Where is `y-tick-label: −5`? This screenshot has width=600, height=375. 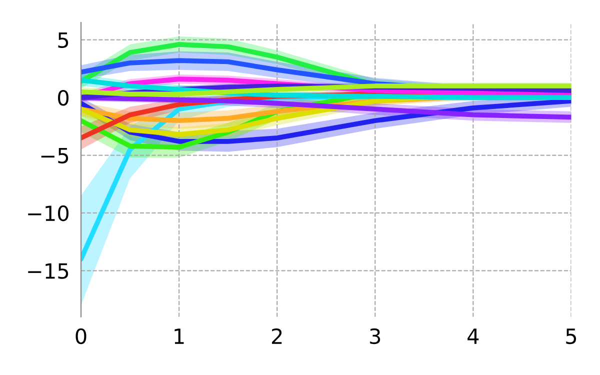
y-tick-label: −5 is located at coordinates (54, 156).